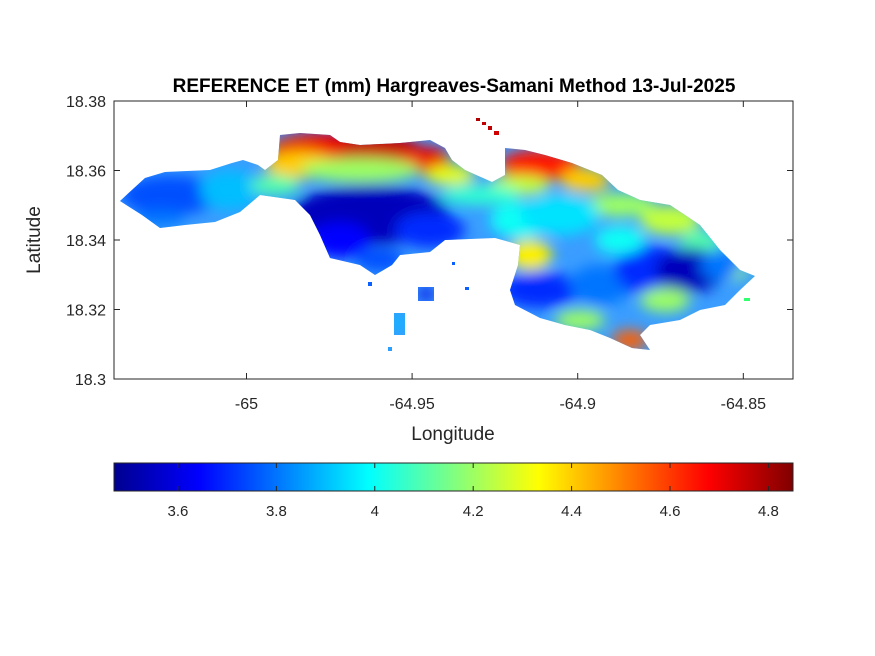 The width and height of the screenshot is (875, 656). Describe the element at coordinates (768, 511) in the screenshot. I see `colorbar-tick-label: 4.8` at that location.